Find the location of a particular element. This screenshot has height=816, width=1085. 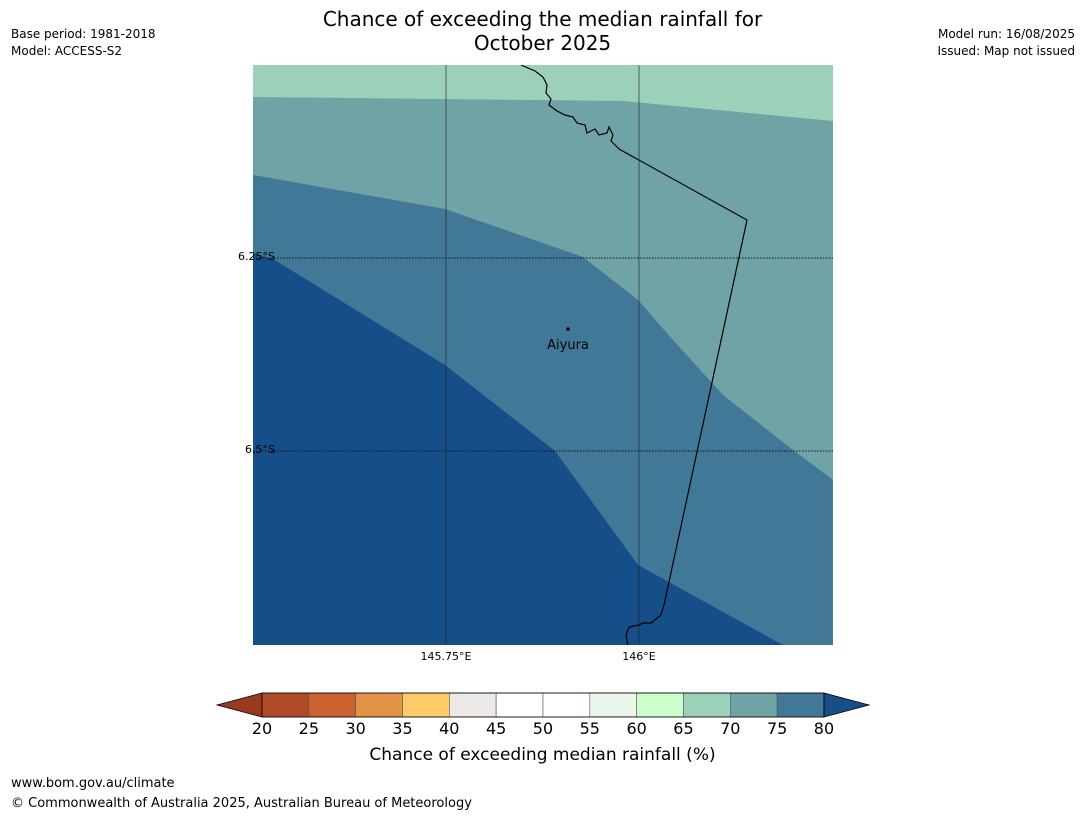

colorbar-tick-label: 45 is located at coordinates (496, 728).